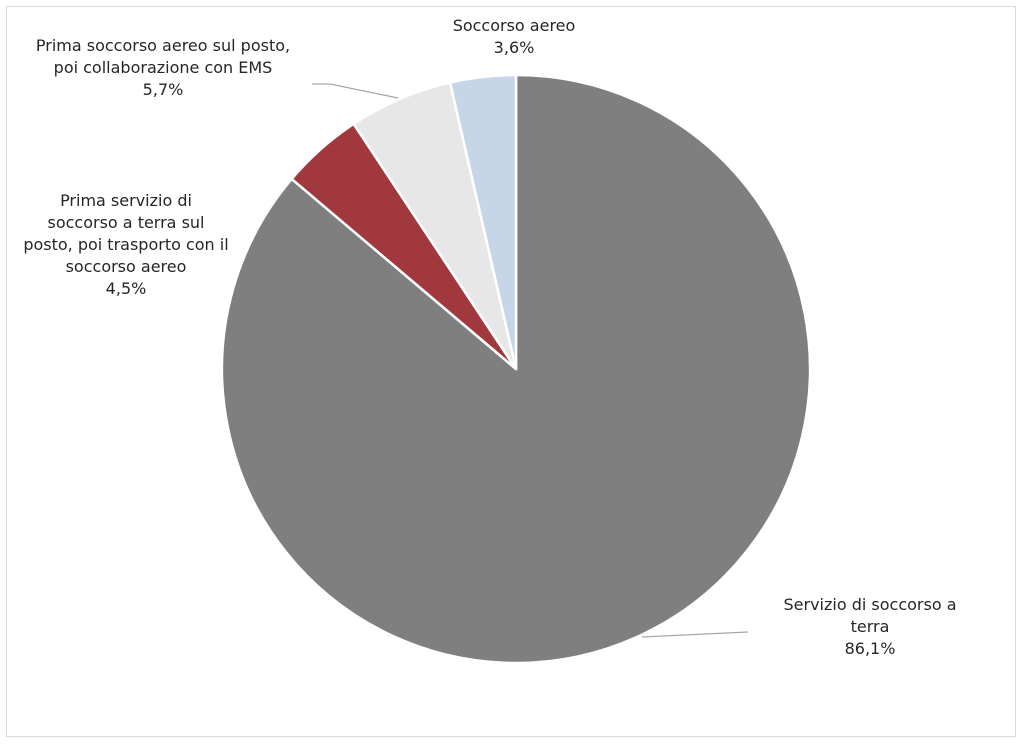  I want to click on slice-label-0: Servizio di soccorso a terra 86,1%, so click(870, 626).